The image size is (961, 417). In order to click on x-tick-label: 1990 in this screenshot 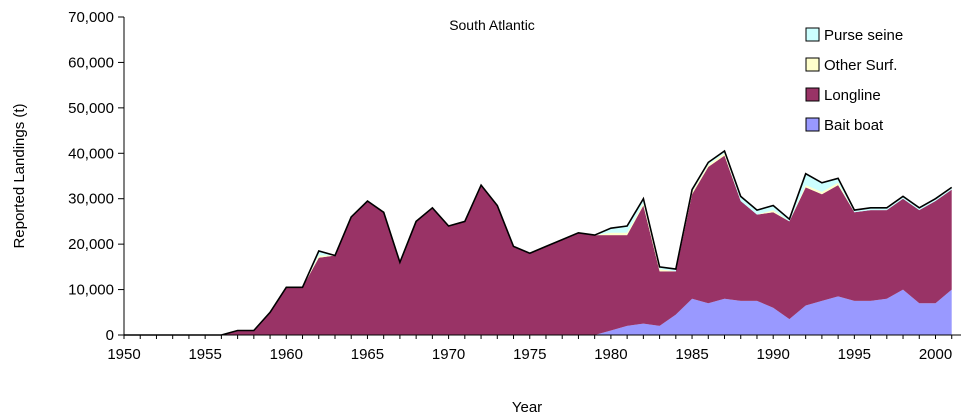, I will do `click(773, 354)`.